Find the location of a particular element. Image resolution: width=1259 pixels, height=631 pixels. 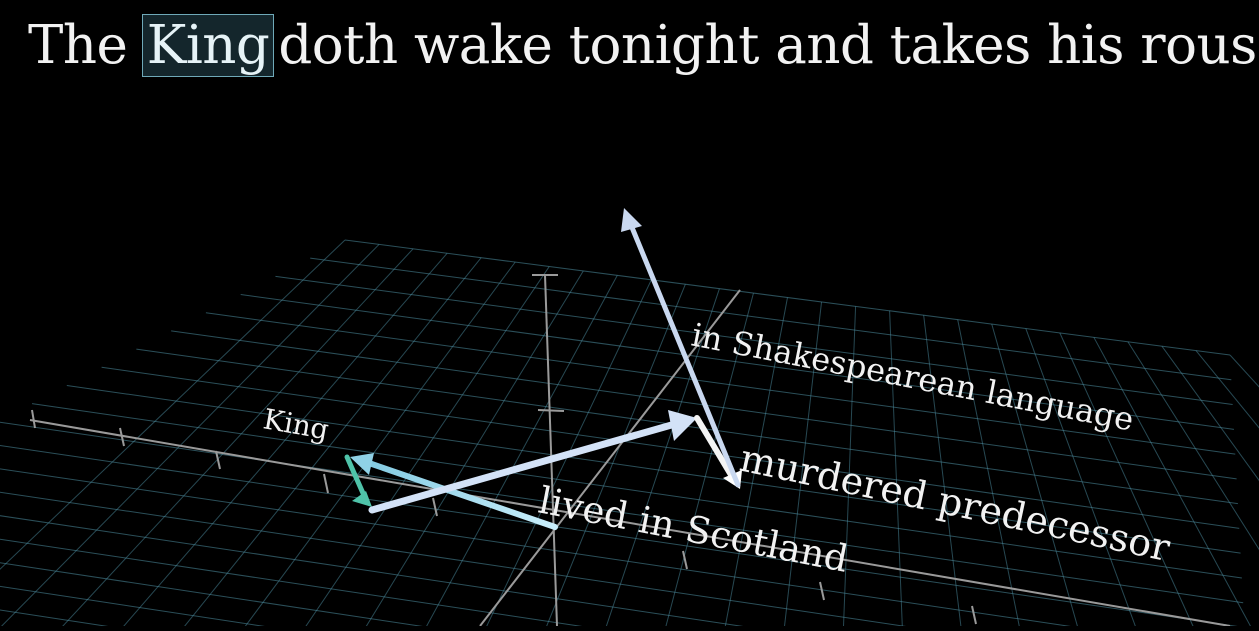

y-axis-tick is located at coordinates (551, 410).